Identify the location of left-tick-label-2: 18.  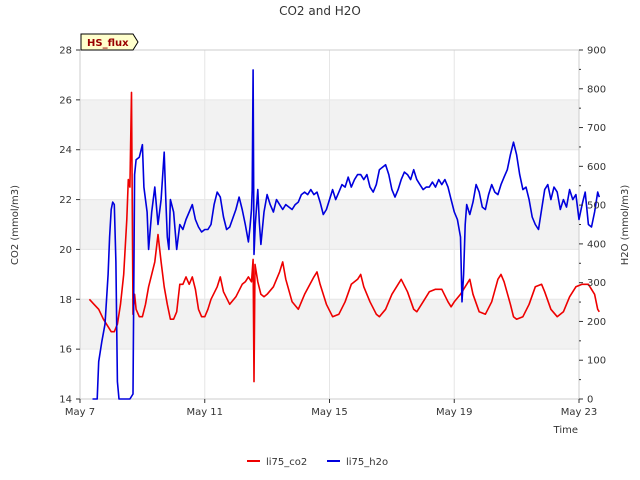
(65, 300).